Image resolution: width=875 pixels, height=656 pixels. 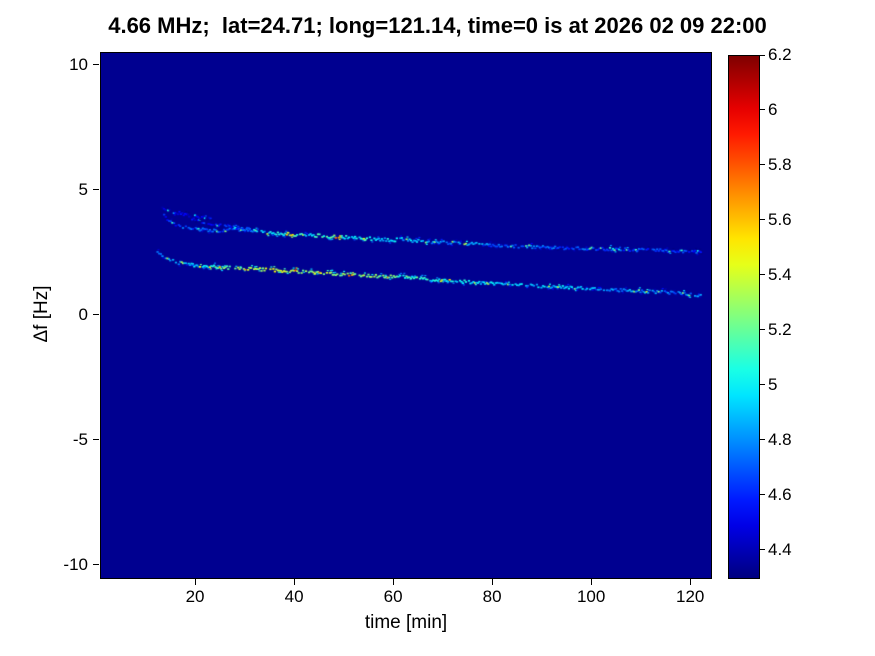 What do you see at coordinates (780, 164) in the screenshot?
I see `colorbar-tick-label: 5.8` at bounding box center [780, 164].